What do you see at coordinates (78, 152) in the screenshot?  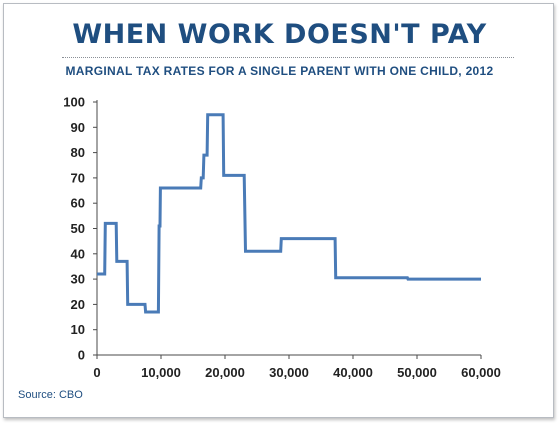 I see `y-tick-label: 80` at bounding box center [78, 152].